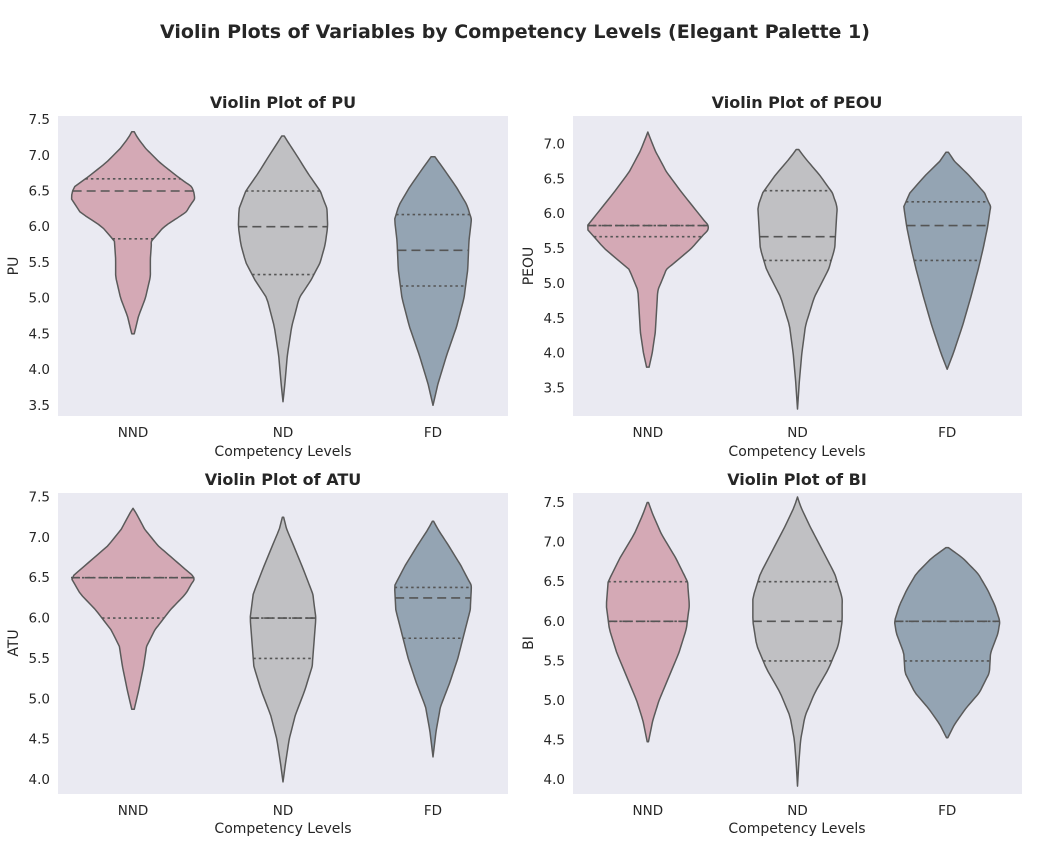 This screenshot has width=1038, height=845. Describe the element at coordinates (283, 479) in the screenshot. I see `plot-title-atu: Violin Plot of ATU` at that location.